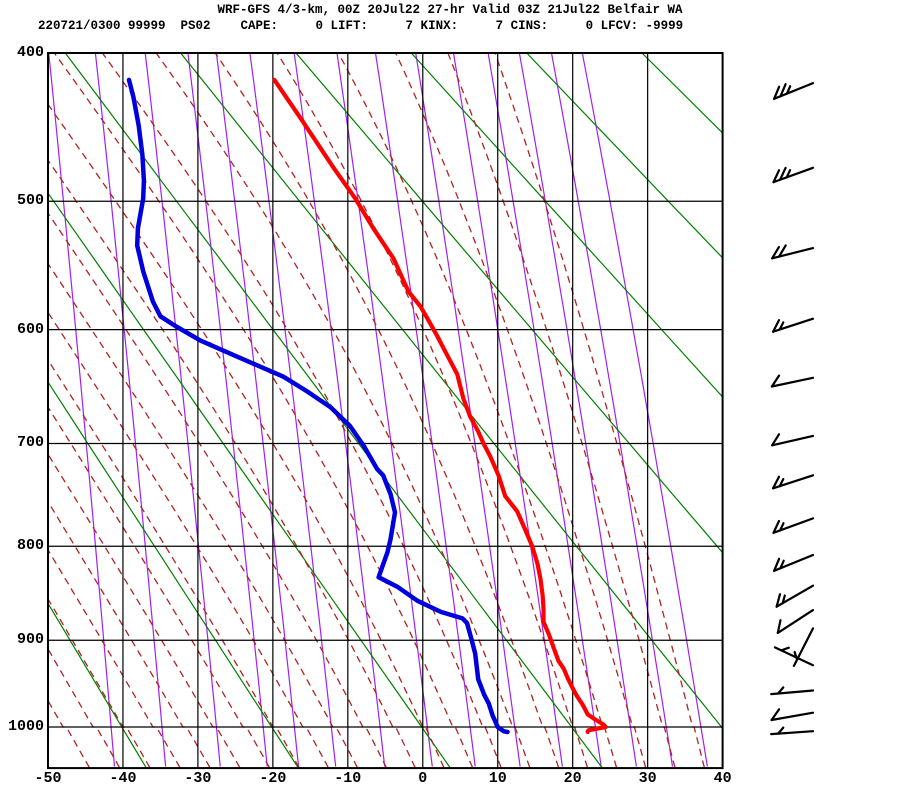  I want to click on pressure-tick-label: 700, so click(30, 443).